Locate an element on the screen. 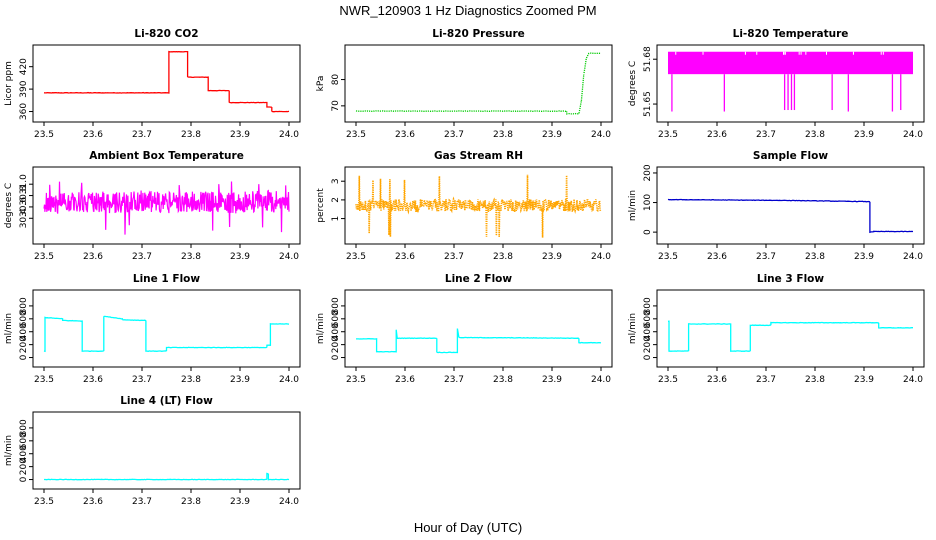  y-tick-label-line3-2: 400 is located at coordinates (648, 331).